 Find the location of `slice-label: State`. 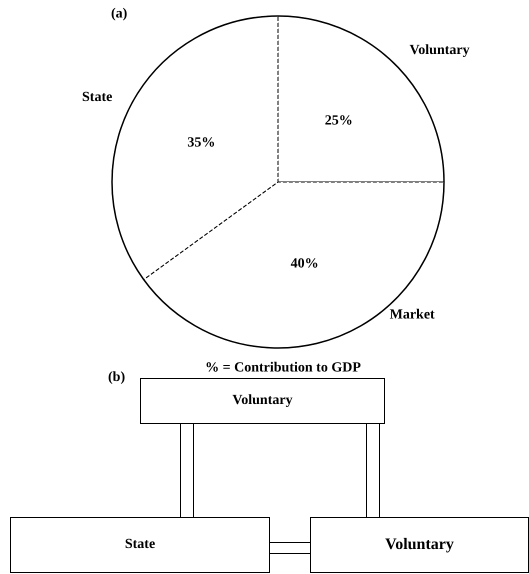

slice-label: State is located at coordinates (97, 98).